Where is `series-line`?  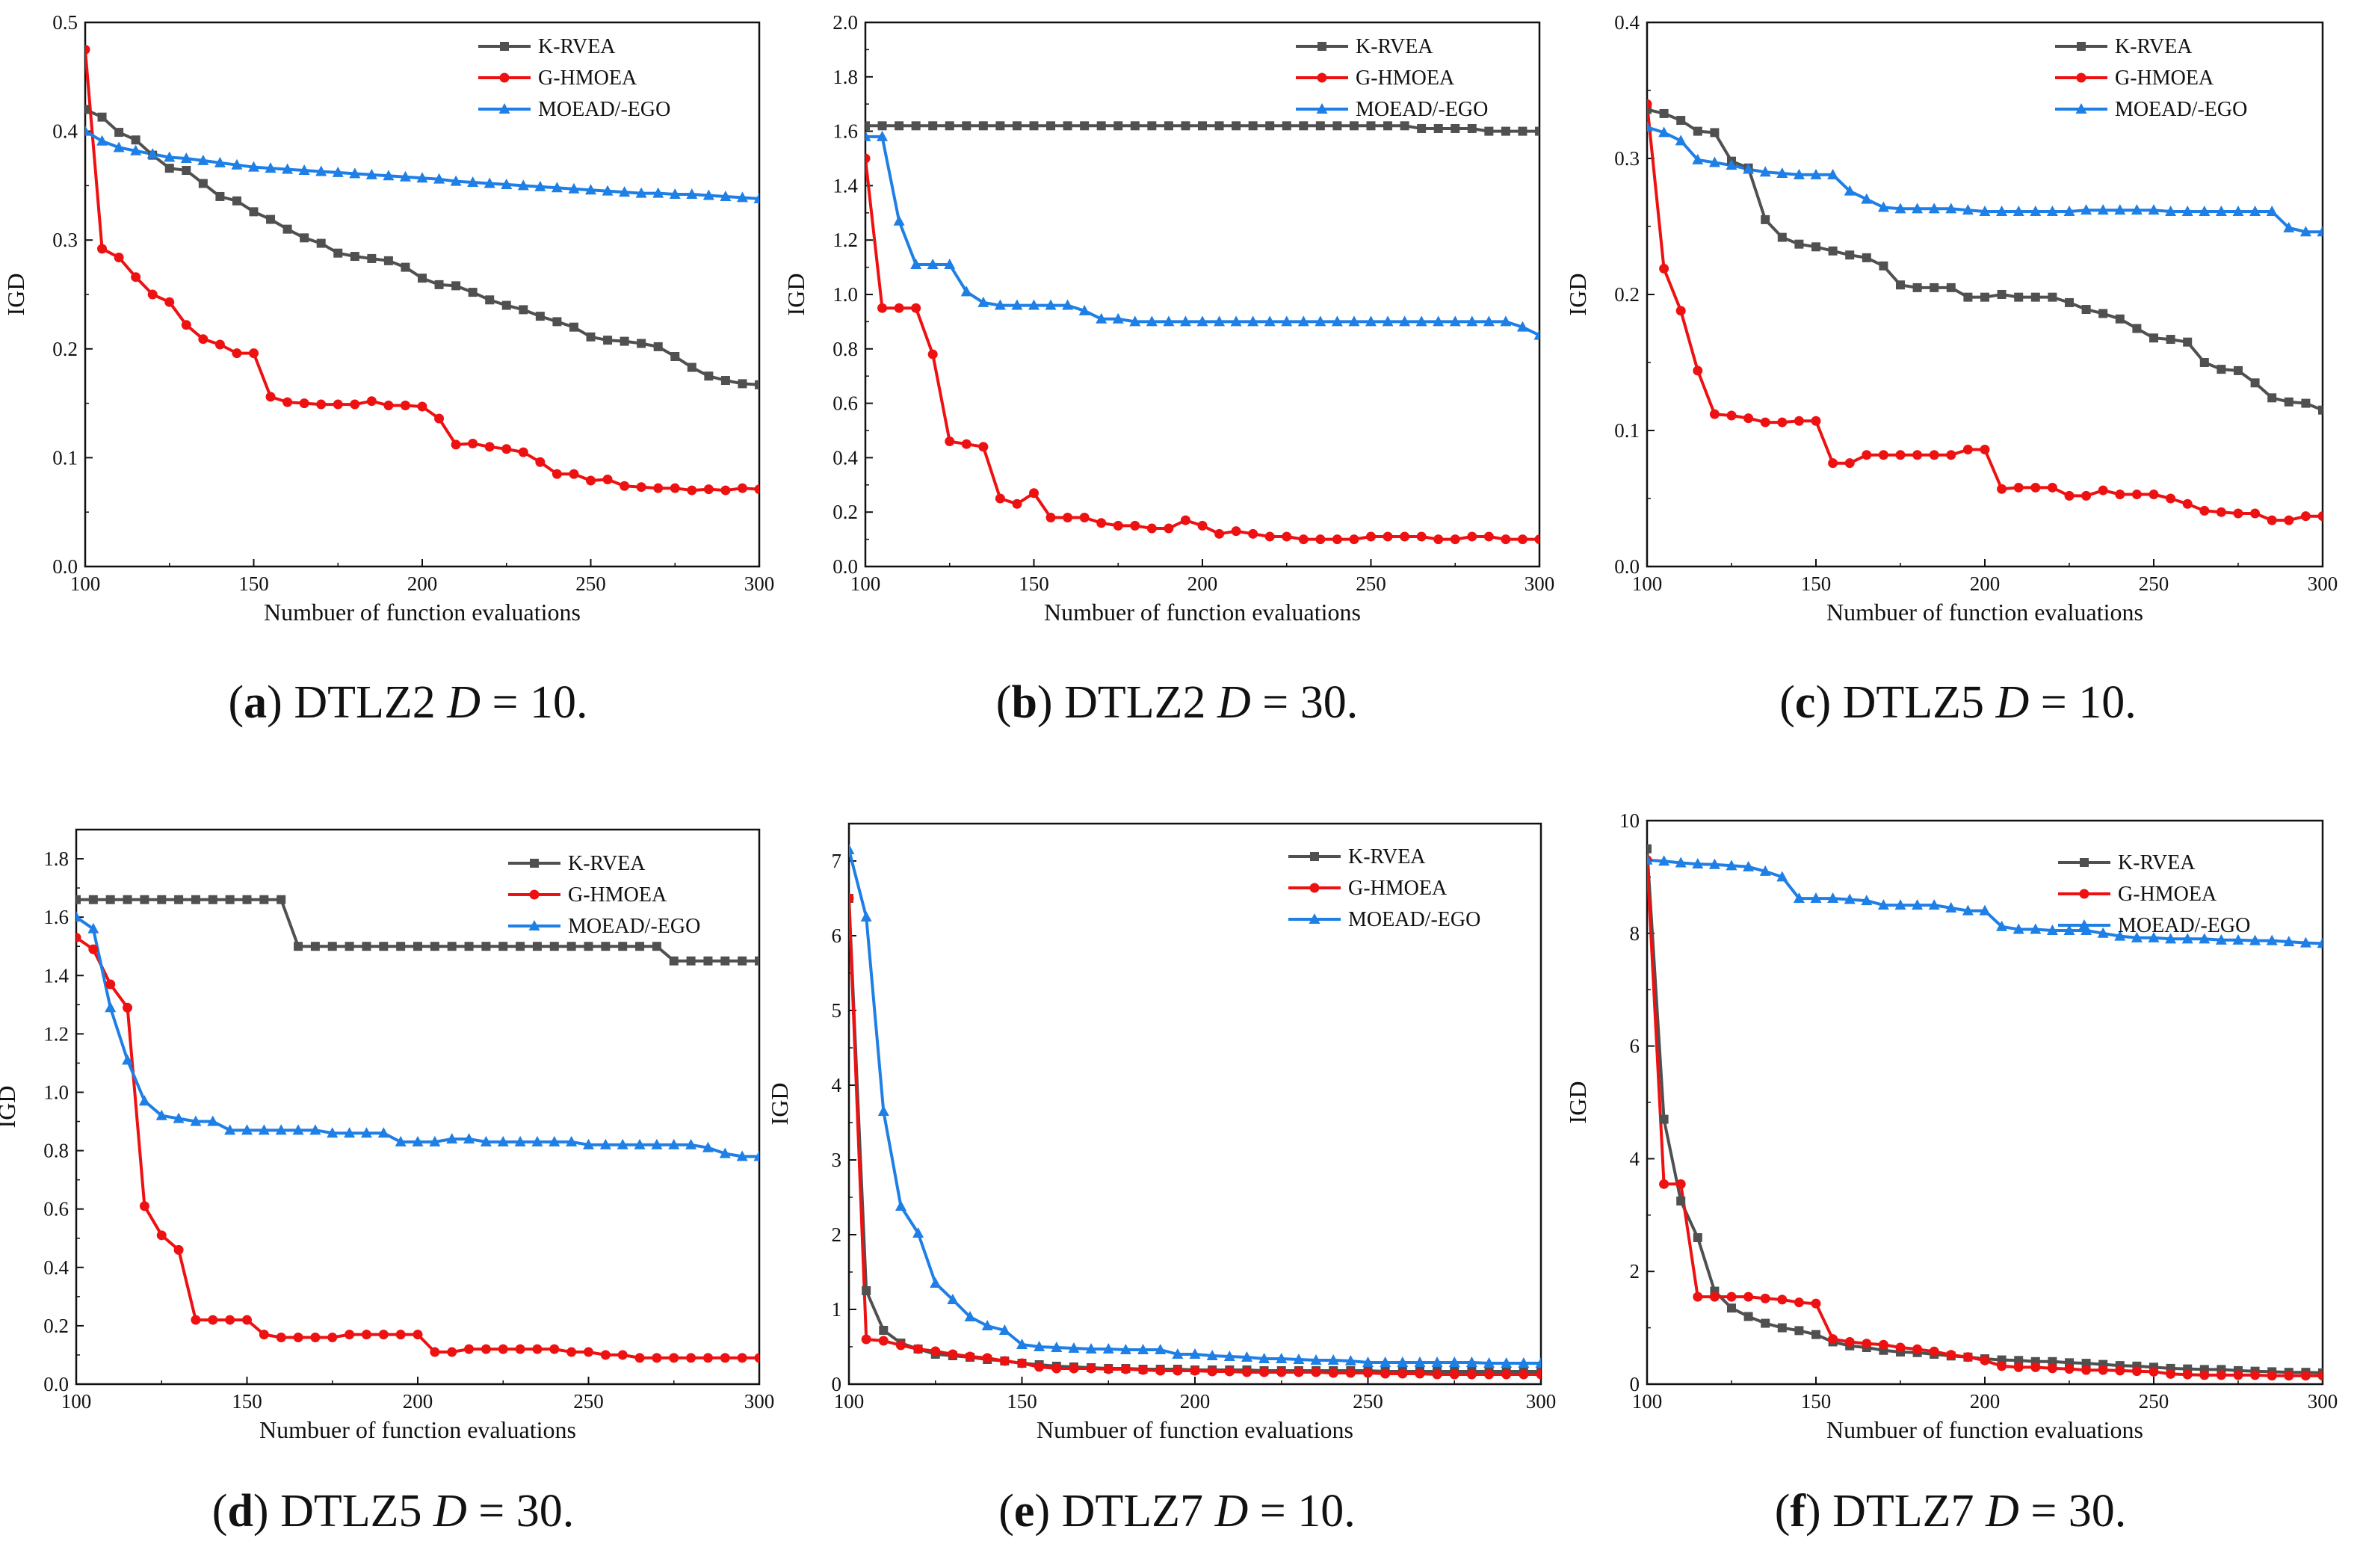 series-line is located at coordinates (1202, 349).